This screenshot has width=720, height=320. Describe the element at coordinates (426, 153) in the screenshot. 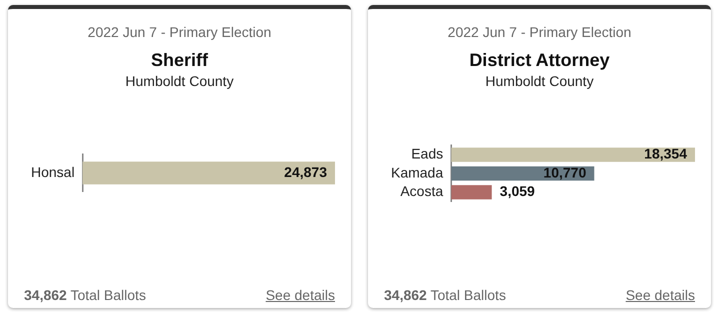

I see `y-tick-label: Eads` at that location.